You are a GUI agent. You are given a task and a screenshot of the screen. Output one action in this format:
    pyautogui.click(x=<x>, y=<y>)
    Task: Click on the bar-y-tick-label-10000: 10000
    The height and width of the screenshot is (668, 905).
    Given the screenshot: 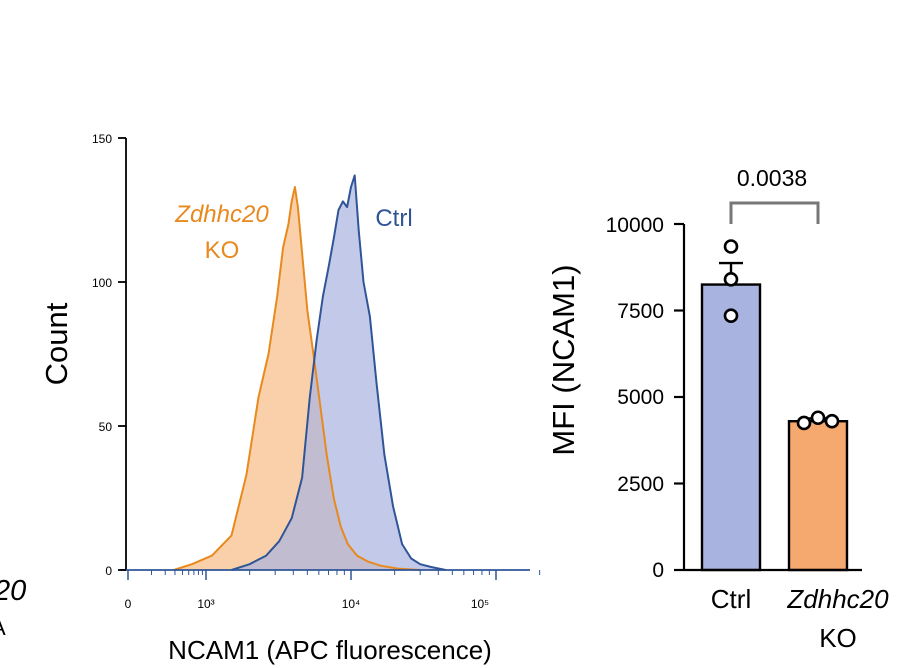 What is the action you would take?
    pyautogui.click(x=635, y=225)
    